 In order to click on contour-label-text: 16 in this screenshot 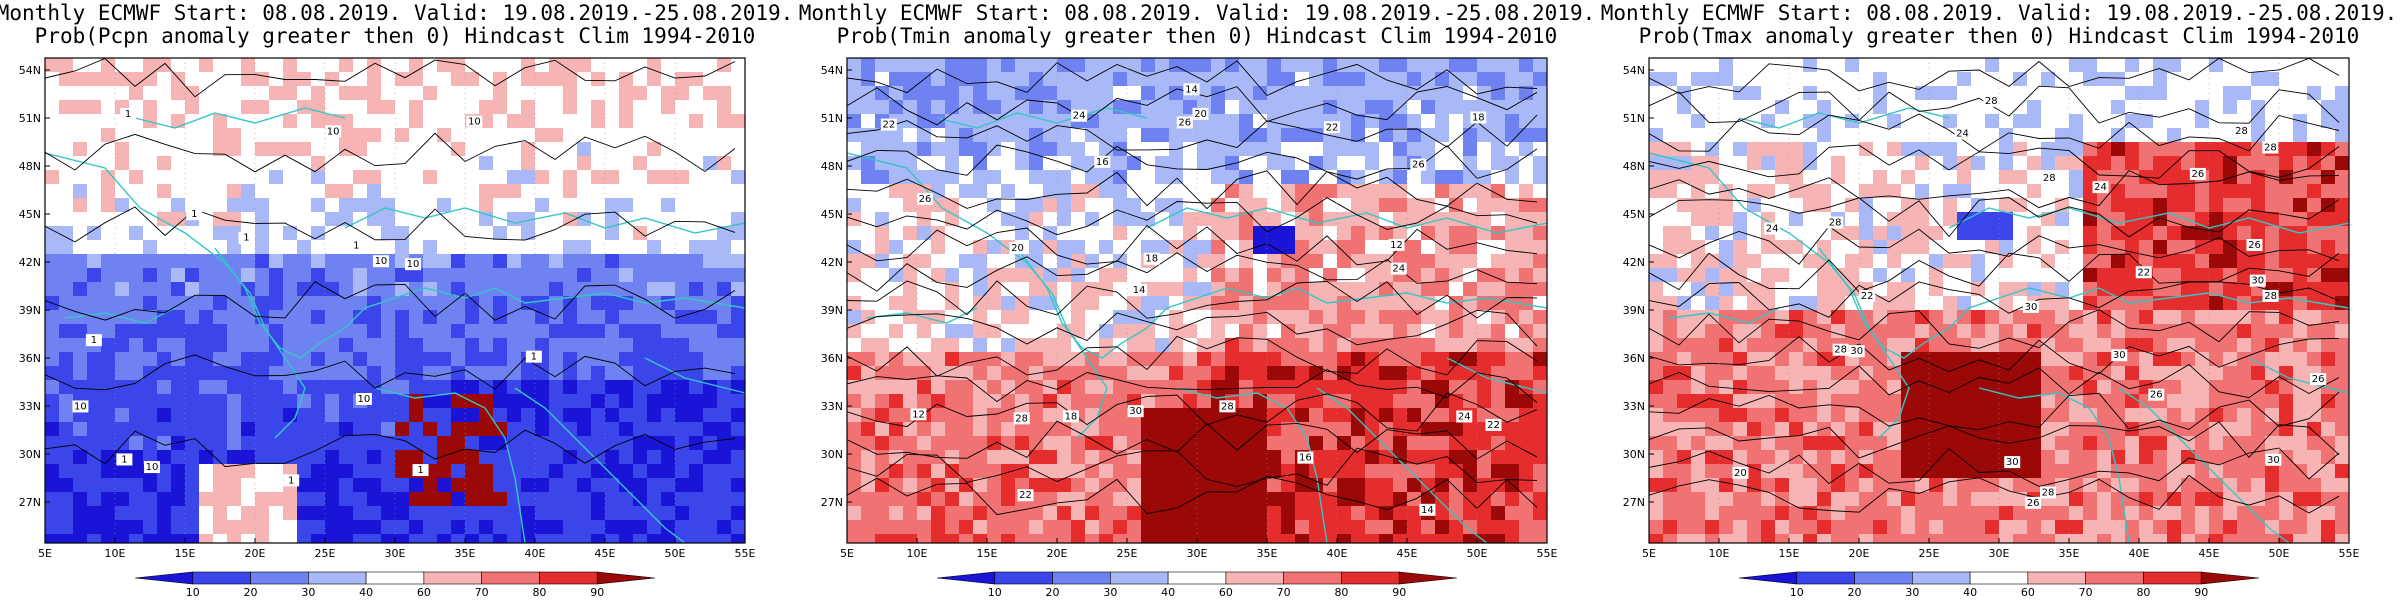, I will do `click(1102, 162)`.